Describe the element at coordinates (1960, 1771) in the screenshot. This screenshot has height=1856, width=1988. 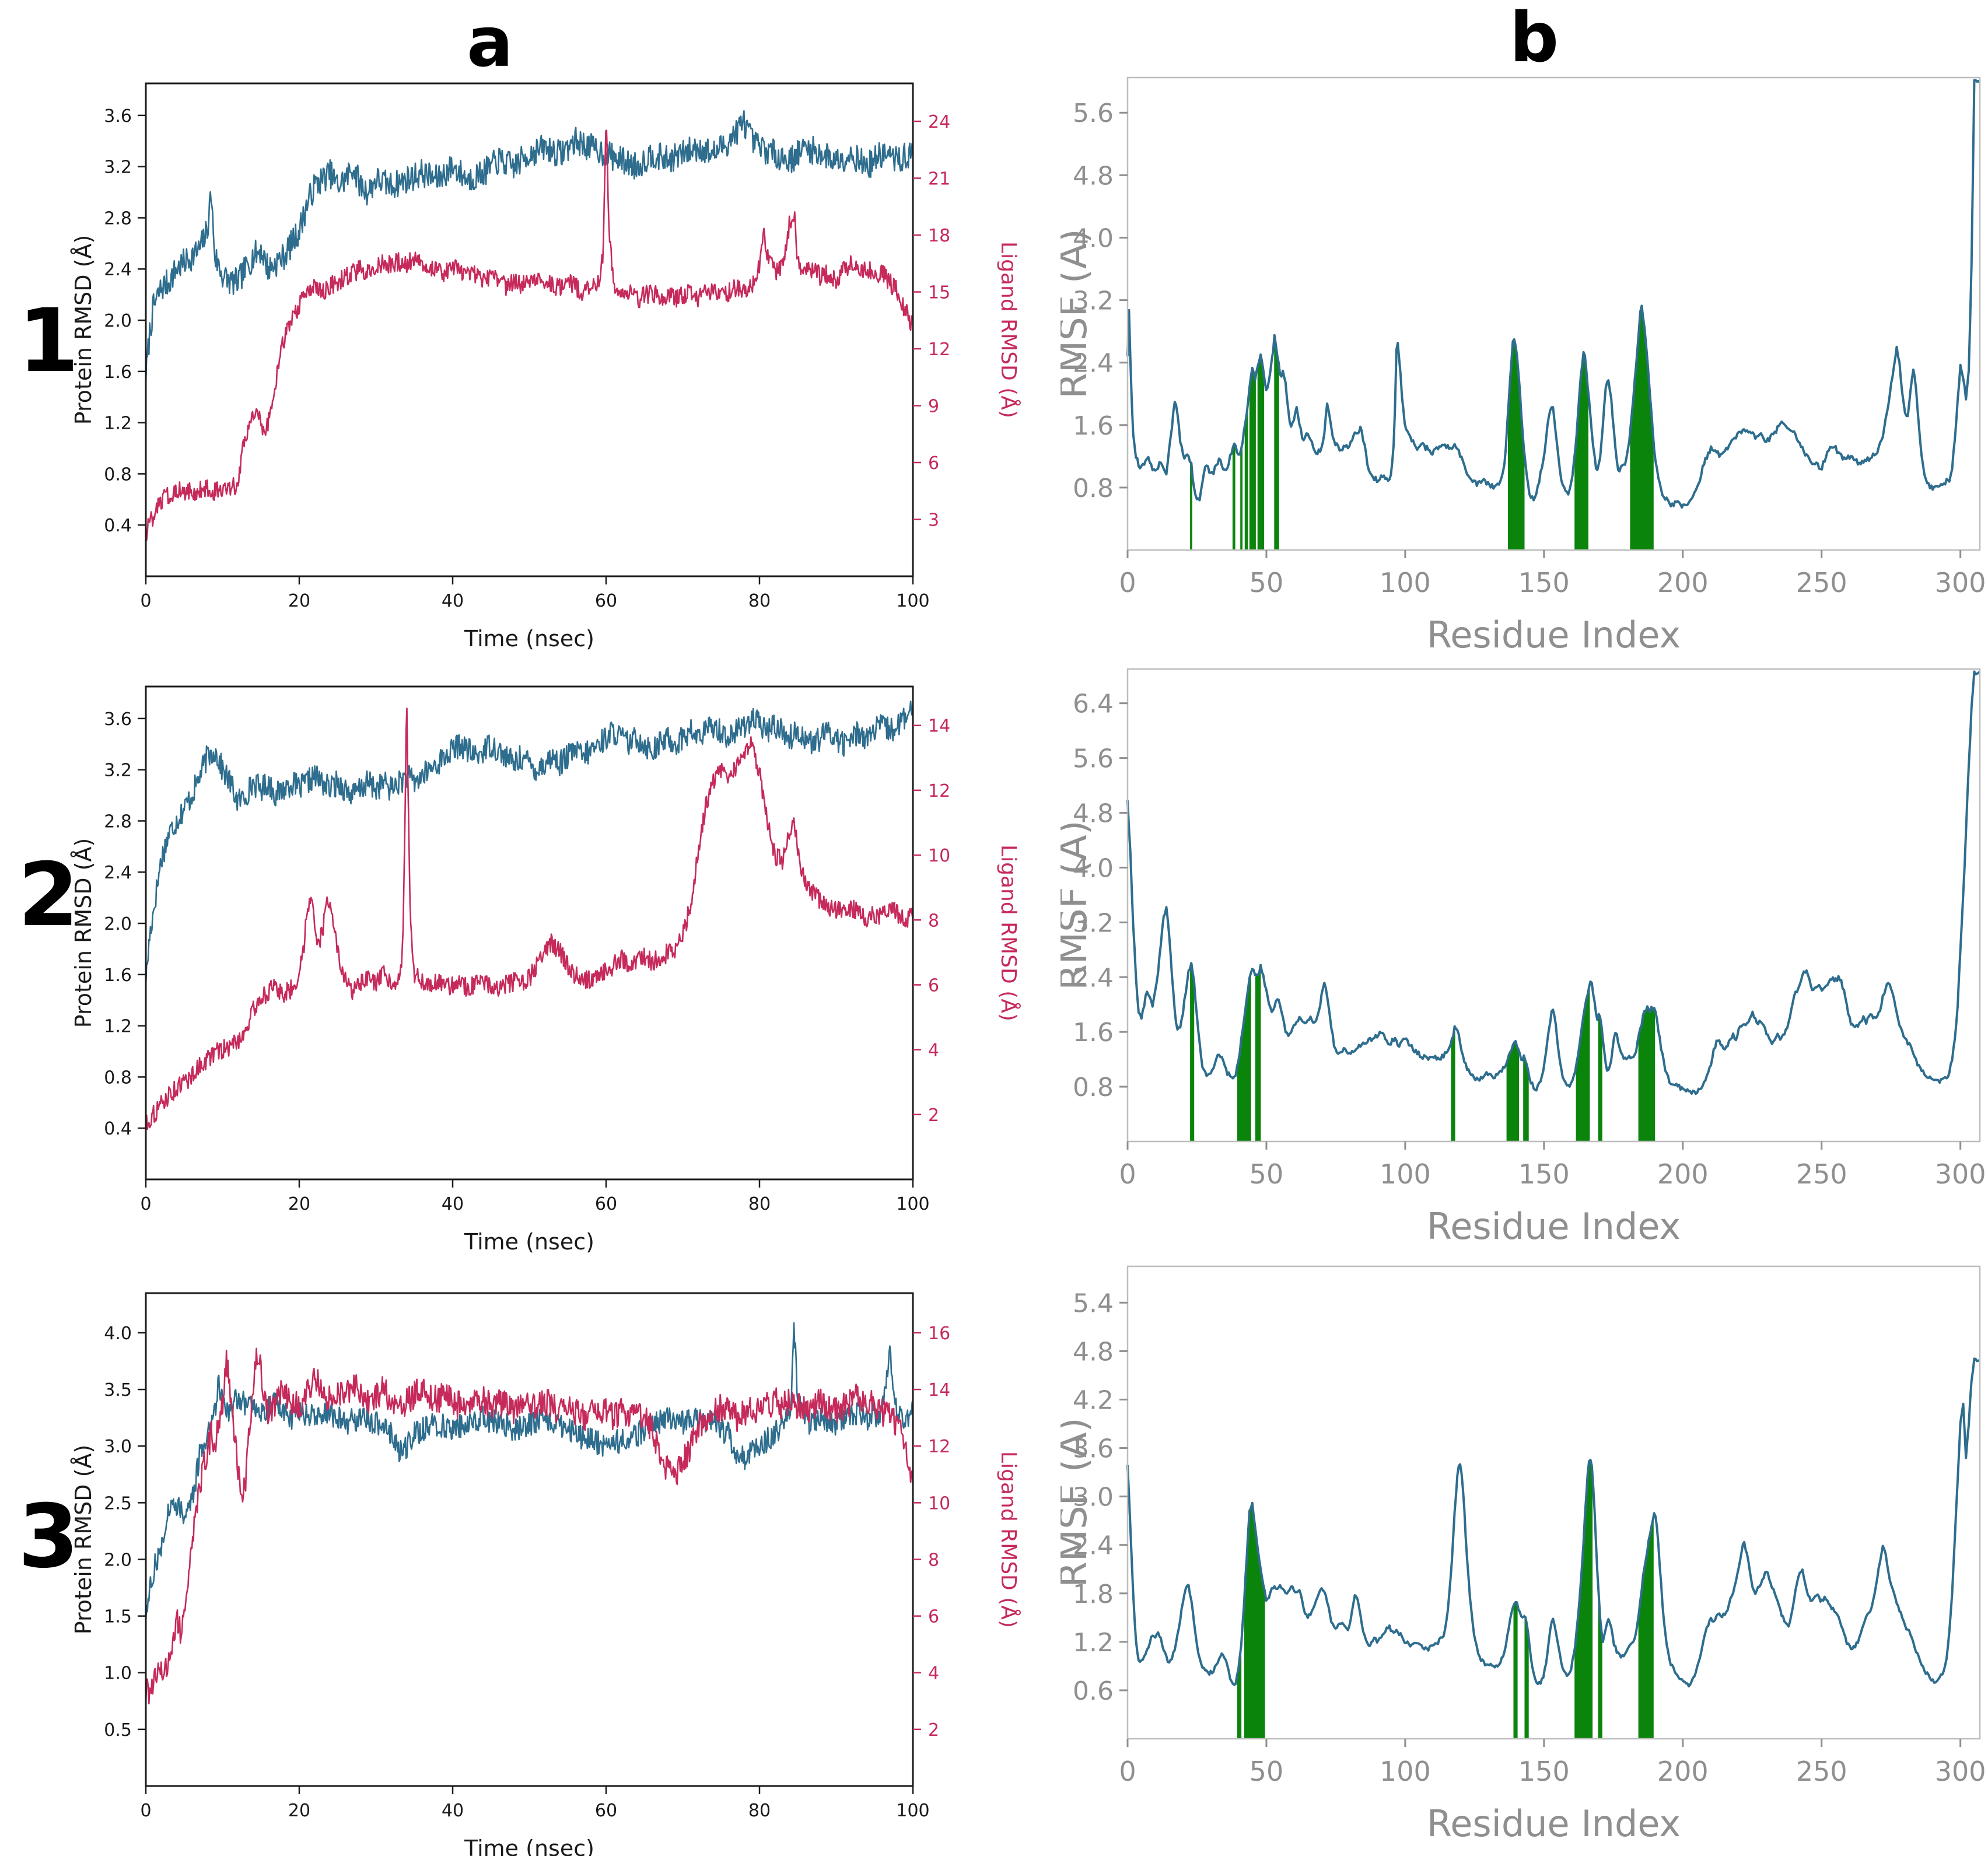
I see `x-tick-label: 300` at that location.